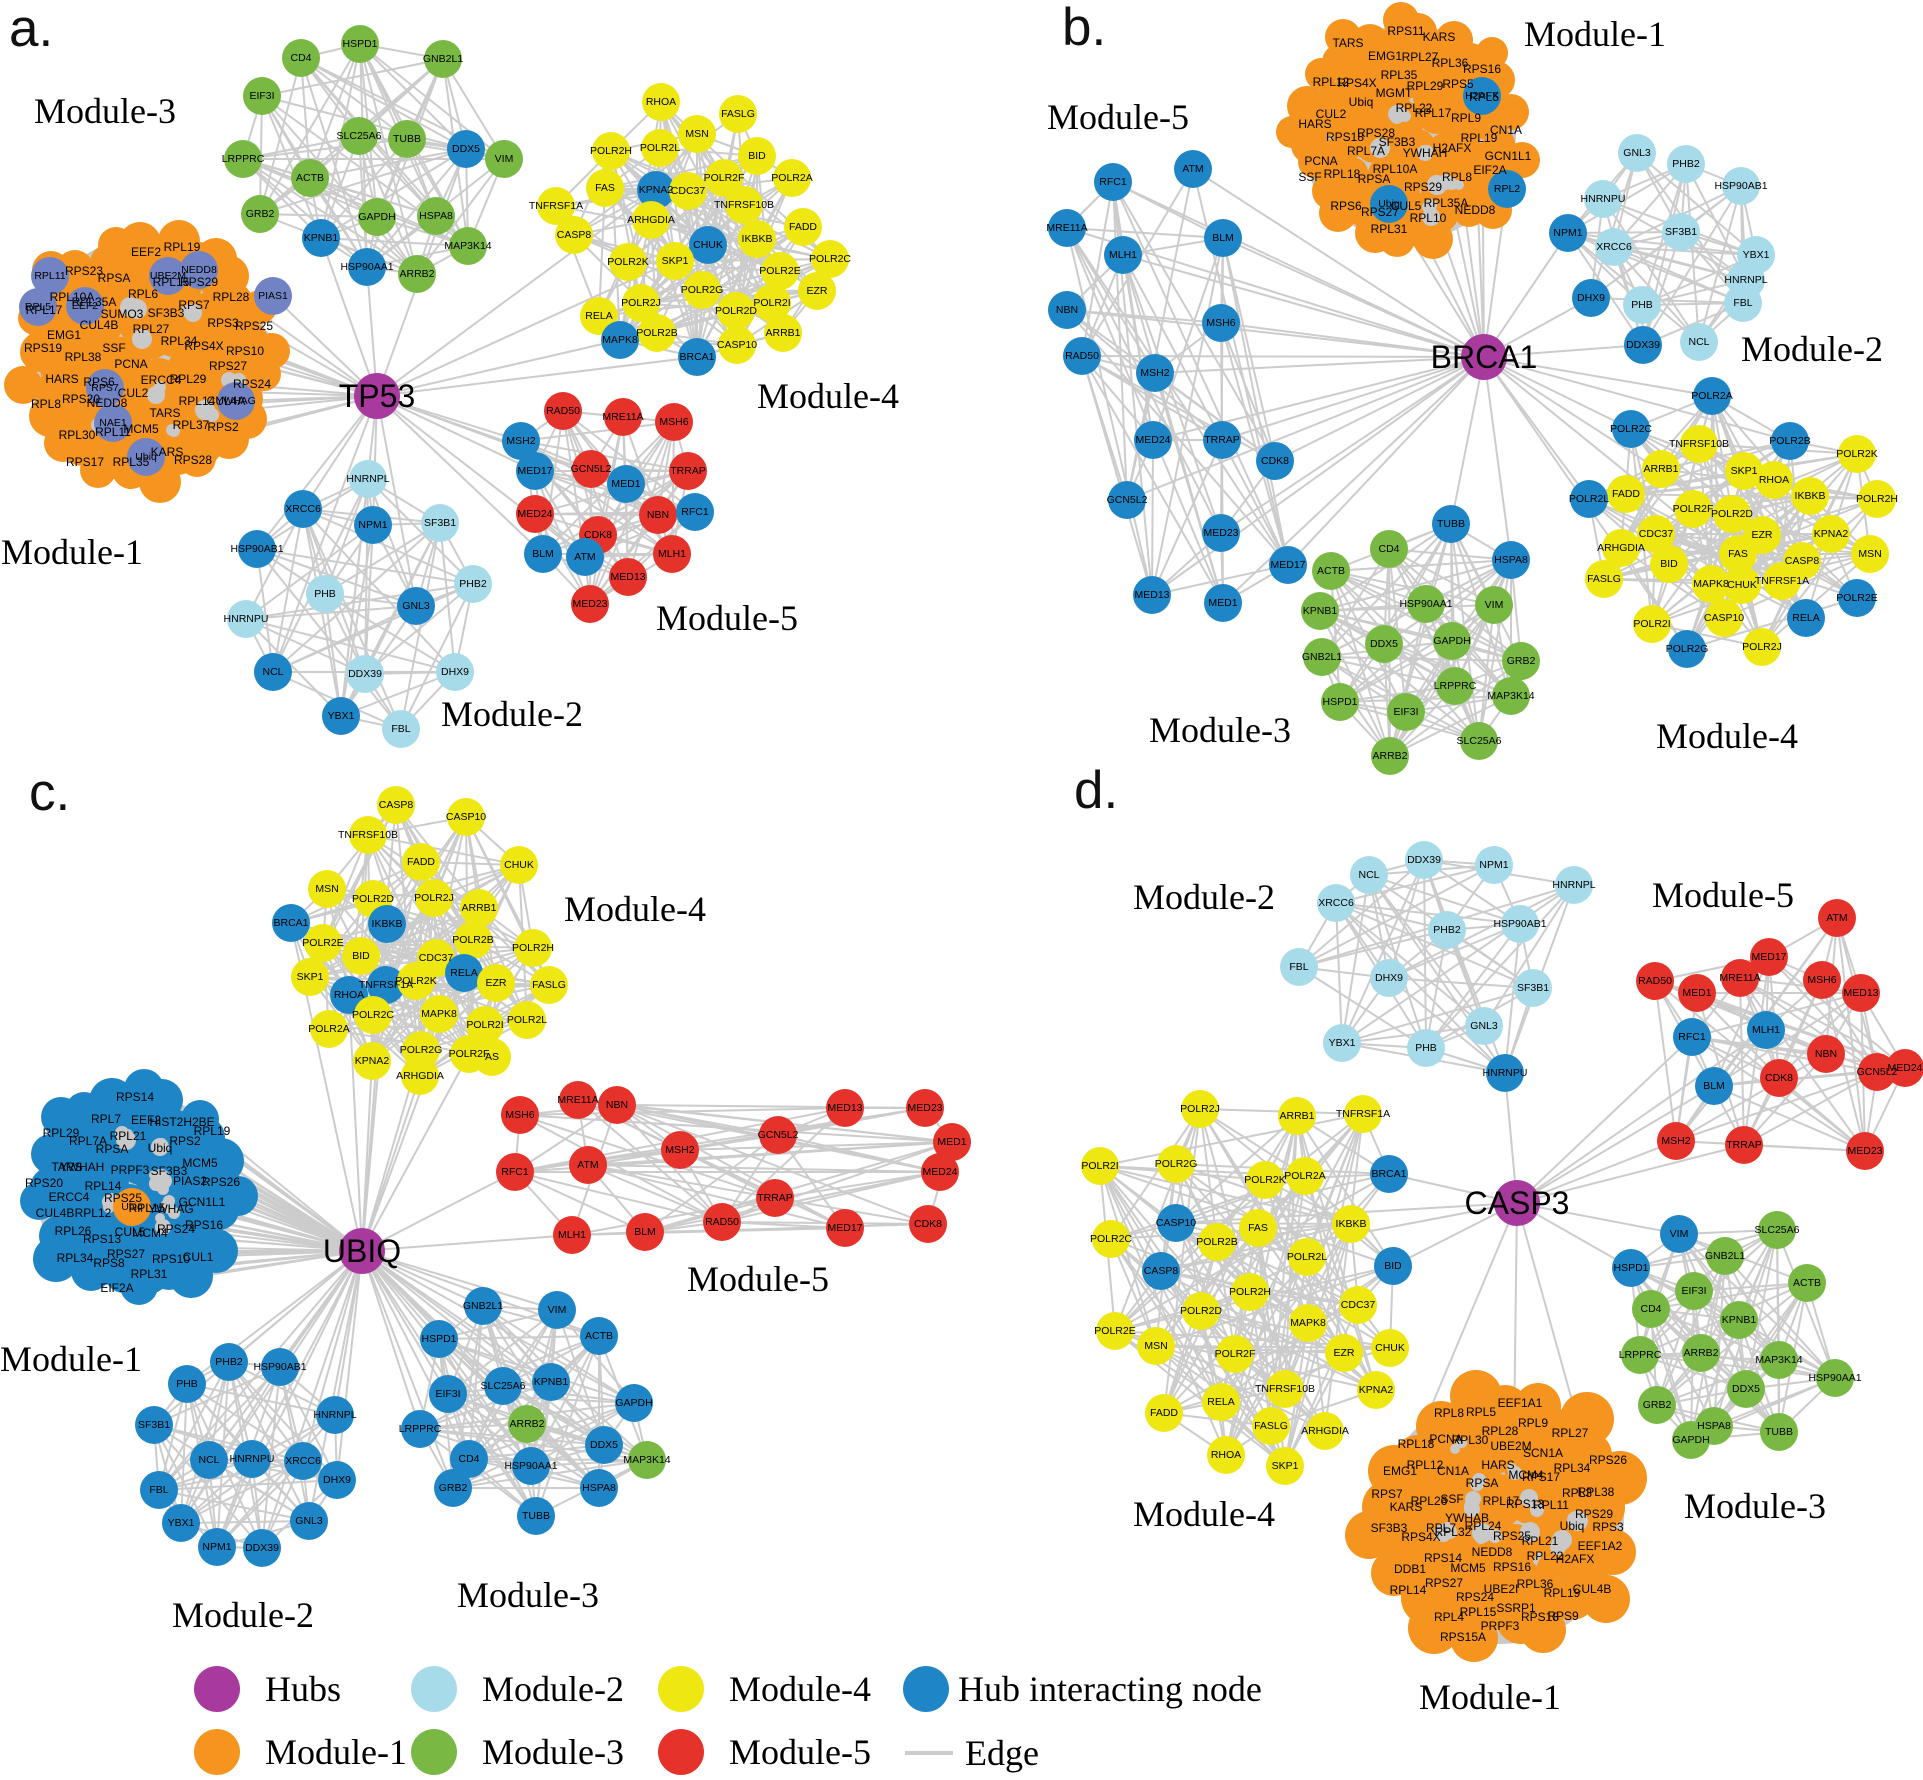  I want to click on svg-text: POLR2K, so click(627, 262).